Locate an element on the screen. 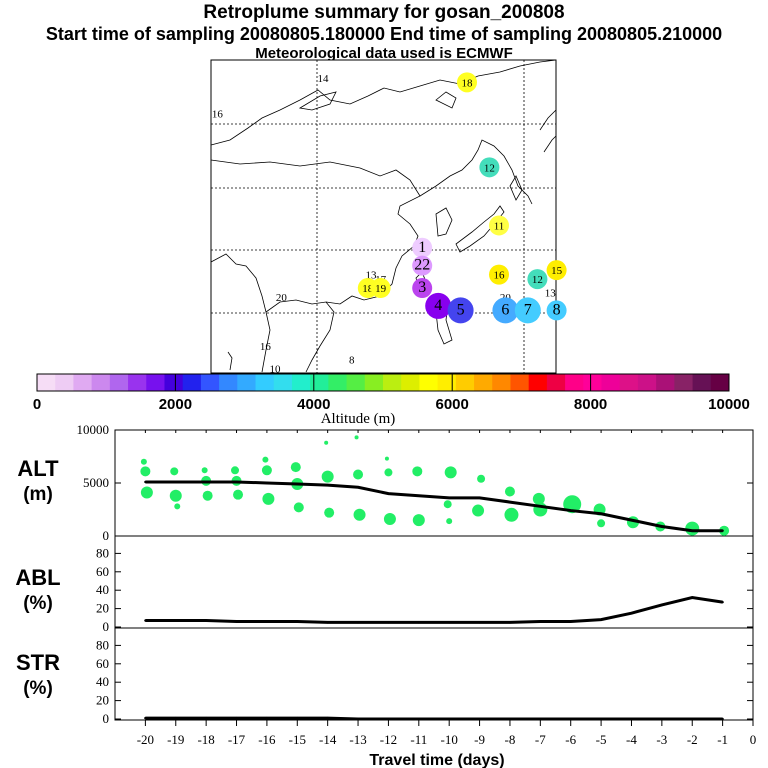 The image size is (768, 768). y-tick-label: 5000 is located at coordinates (96, 482).